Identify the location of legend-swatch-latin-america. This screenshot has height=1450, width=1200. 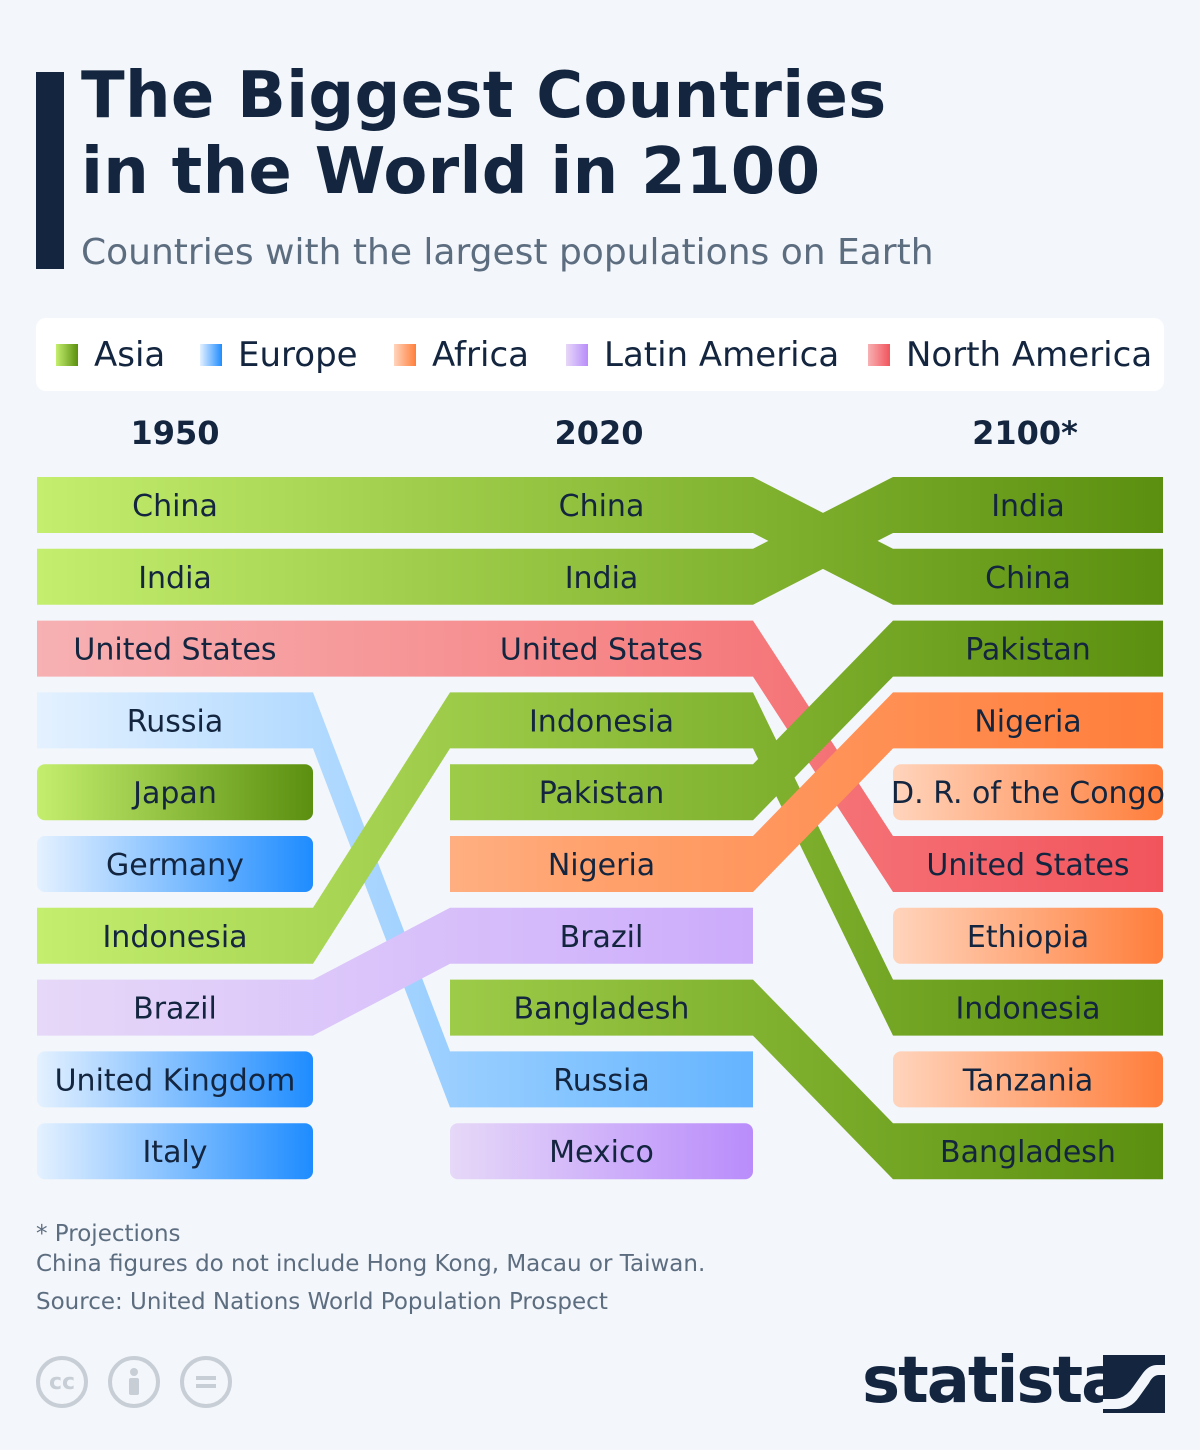
(577, 354).